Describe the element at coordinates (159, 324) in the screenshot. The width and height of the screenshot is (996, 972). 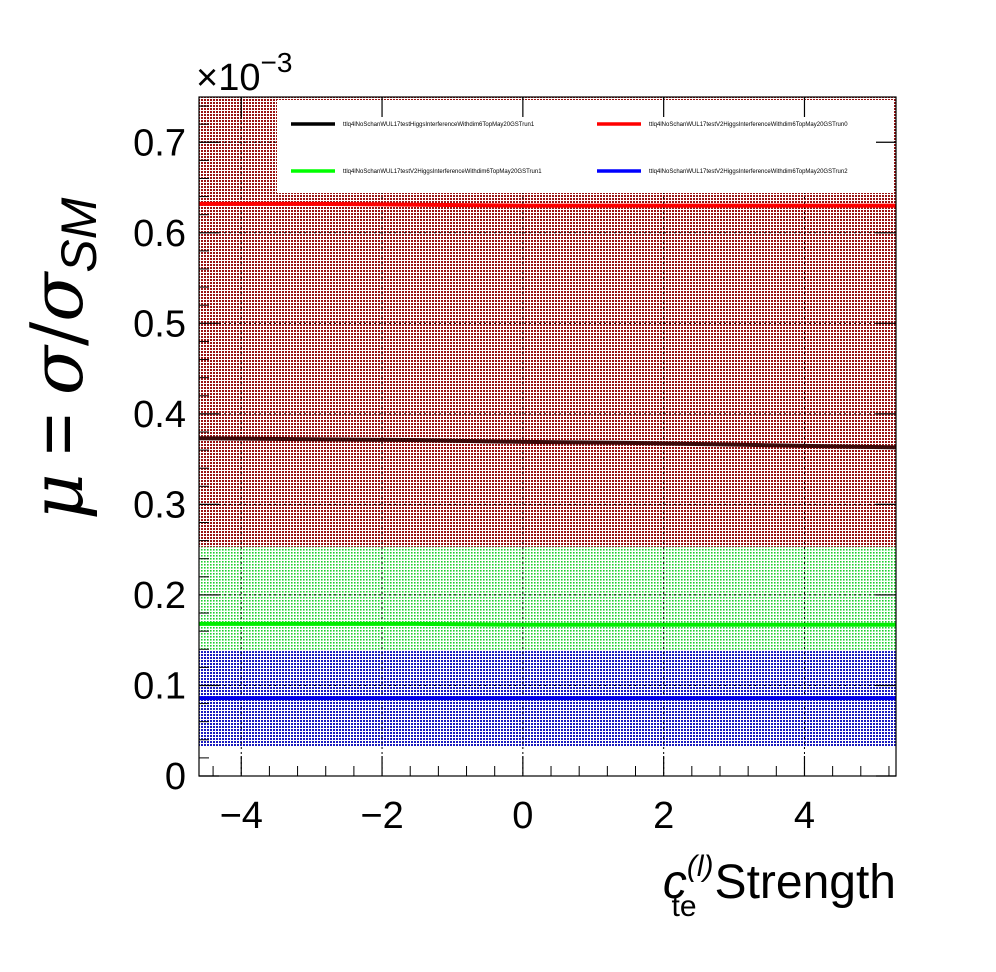
I see `y-tick-label-5: 0.5` at that location.